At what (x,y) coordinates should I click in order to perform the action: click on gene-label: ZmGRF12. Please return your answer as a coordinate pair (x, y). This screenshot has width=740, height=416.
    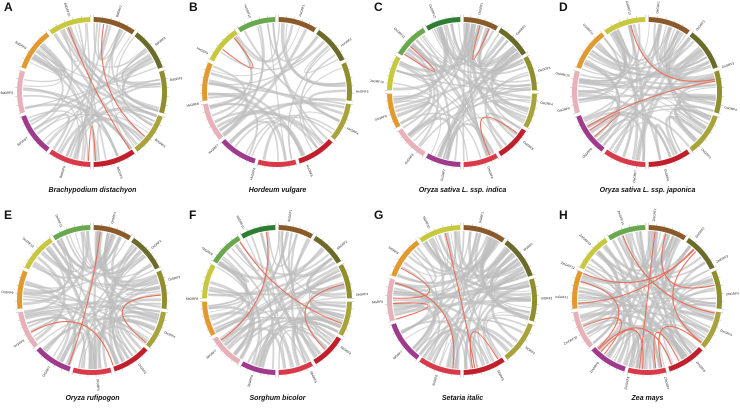
    Looking at the image, I should click on (567, 266).